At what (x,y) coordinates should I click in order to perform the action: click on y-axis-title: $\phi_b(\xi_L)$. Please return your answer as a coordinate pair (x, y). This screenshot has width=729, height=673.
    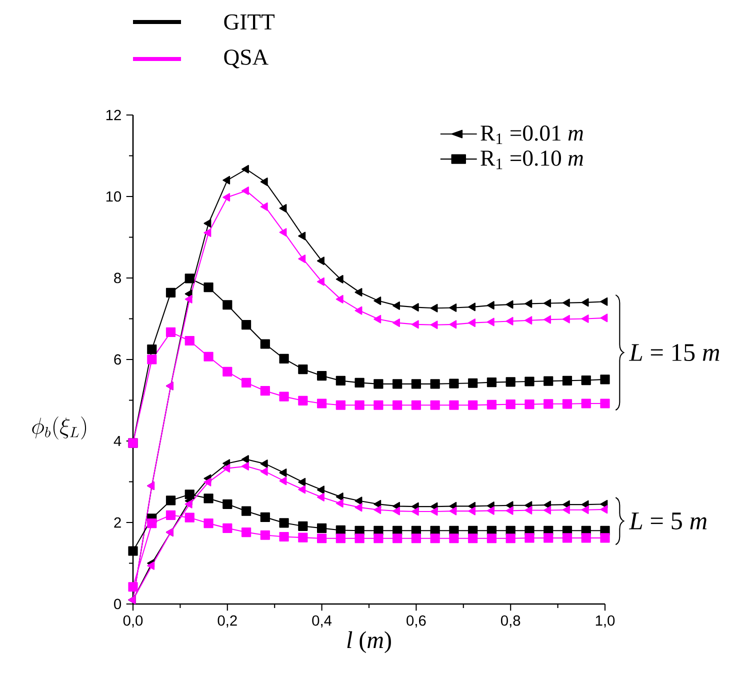
    Looking at the image, I should click on (59, 428).